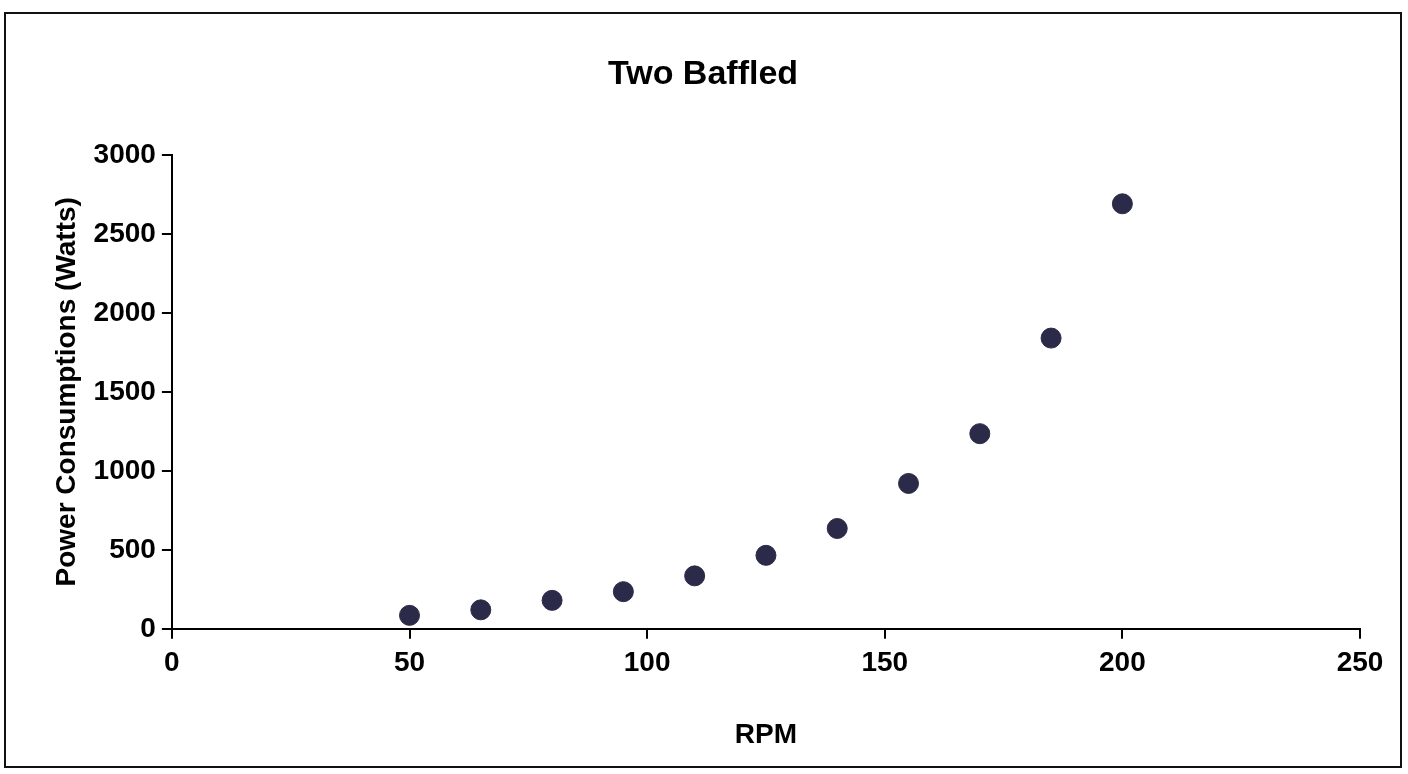  What do you see at coordinates (148, 627) in the screenshot?
I see `y-tick-label: 0` at bounding box center [148, 627].